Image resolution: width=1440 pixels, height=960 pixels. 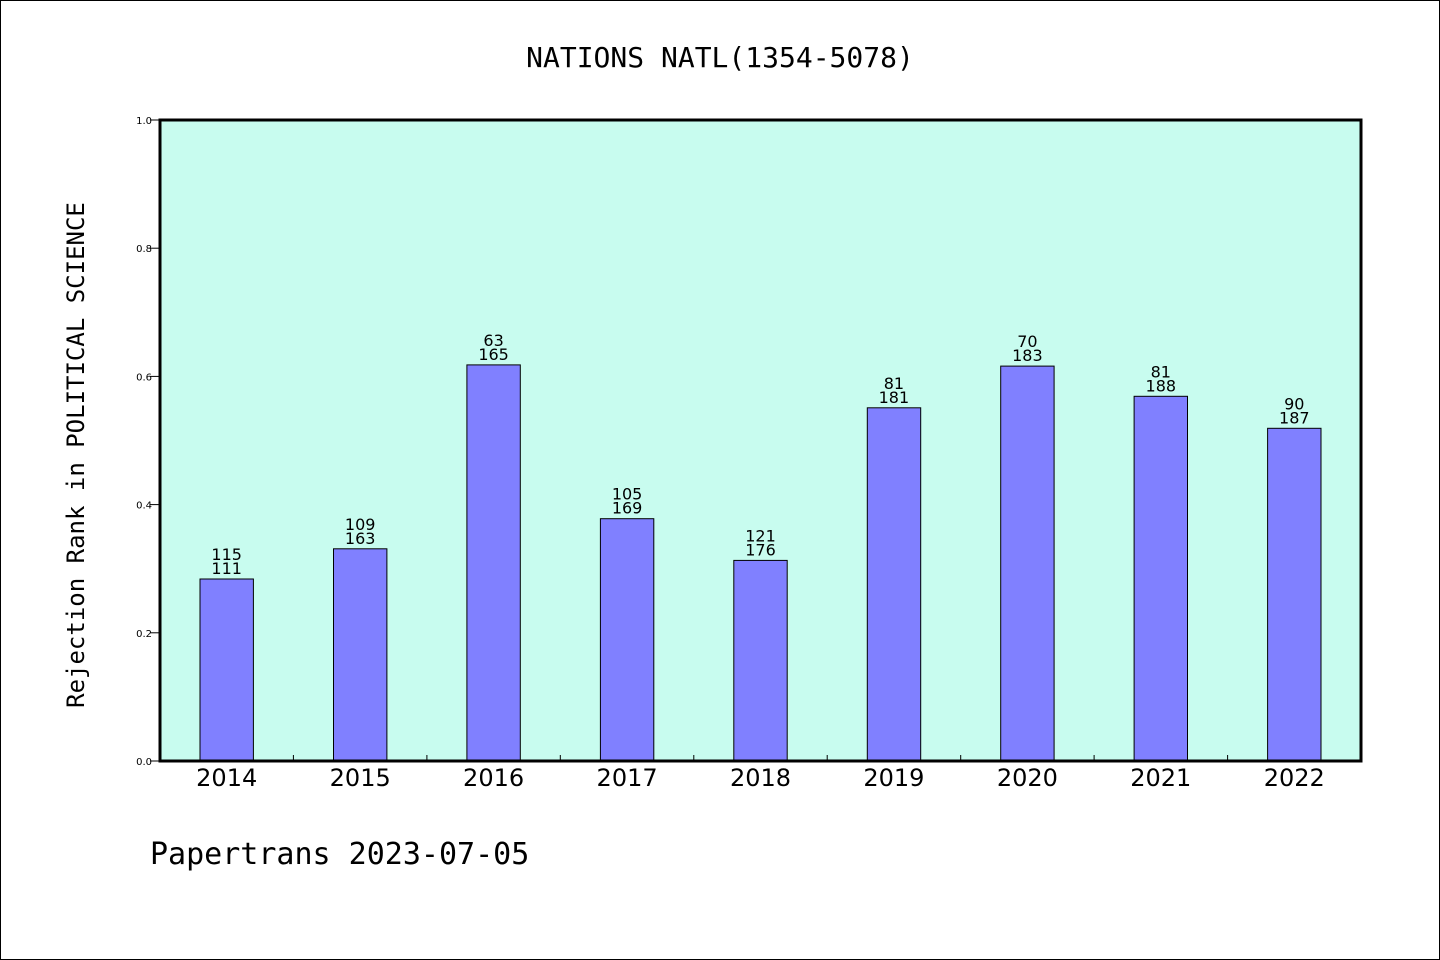 I want to click on footer-caption: Papertrans 2023-07-05, so click(x=339, y=854).